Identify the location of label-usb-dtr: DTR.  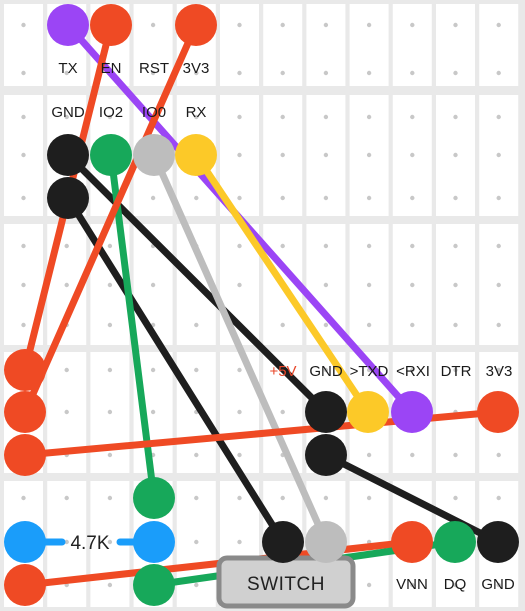
(456, 371).